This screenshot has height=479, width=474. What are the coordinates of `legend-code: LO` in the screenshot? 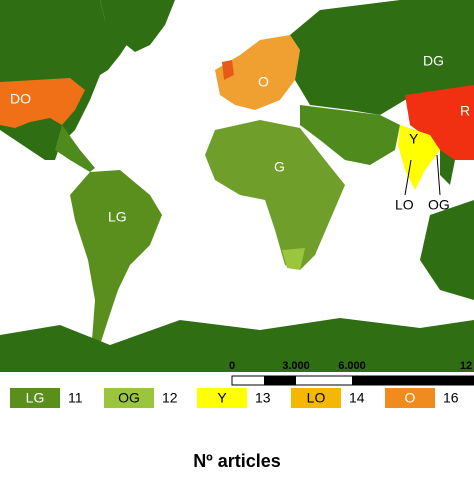 It's located at (316, 398).